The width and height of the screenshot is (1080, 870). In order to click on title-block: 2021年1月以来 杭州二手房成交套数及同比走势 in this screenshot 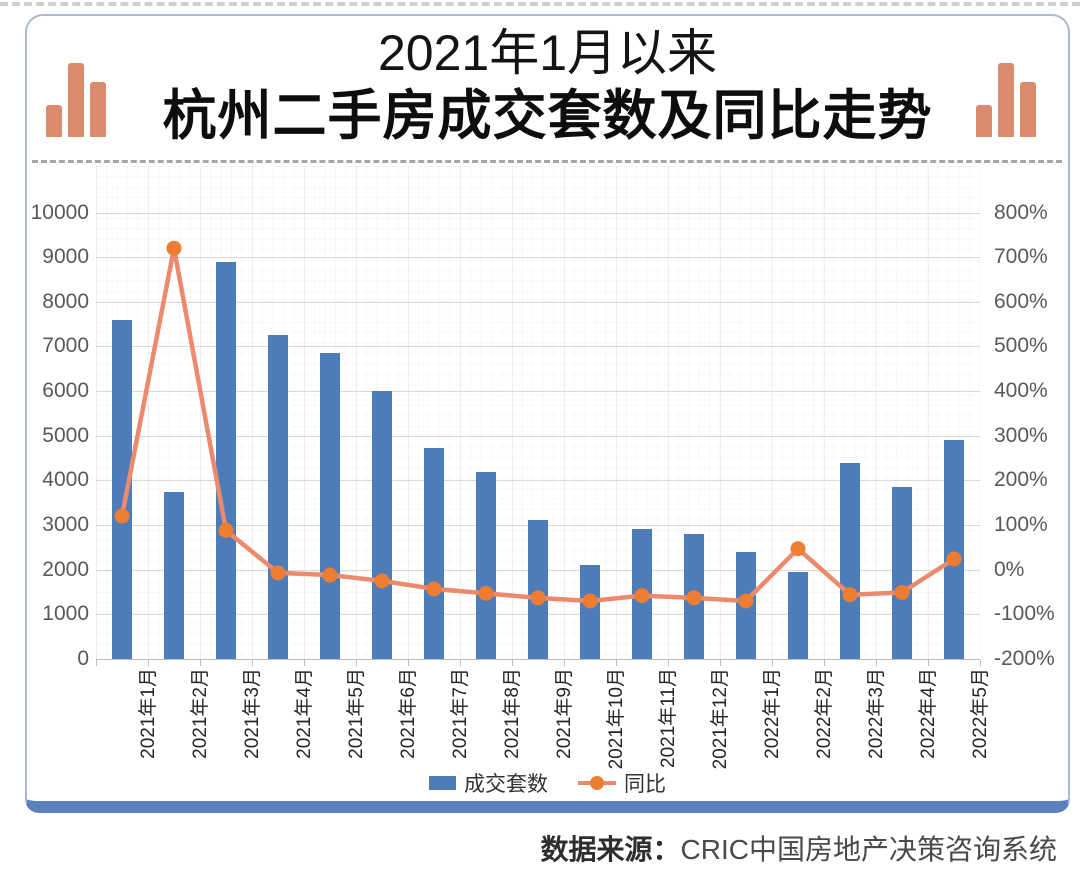, I will do `click(547, 86)`.